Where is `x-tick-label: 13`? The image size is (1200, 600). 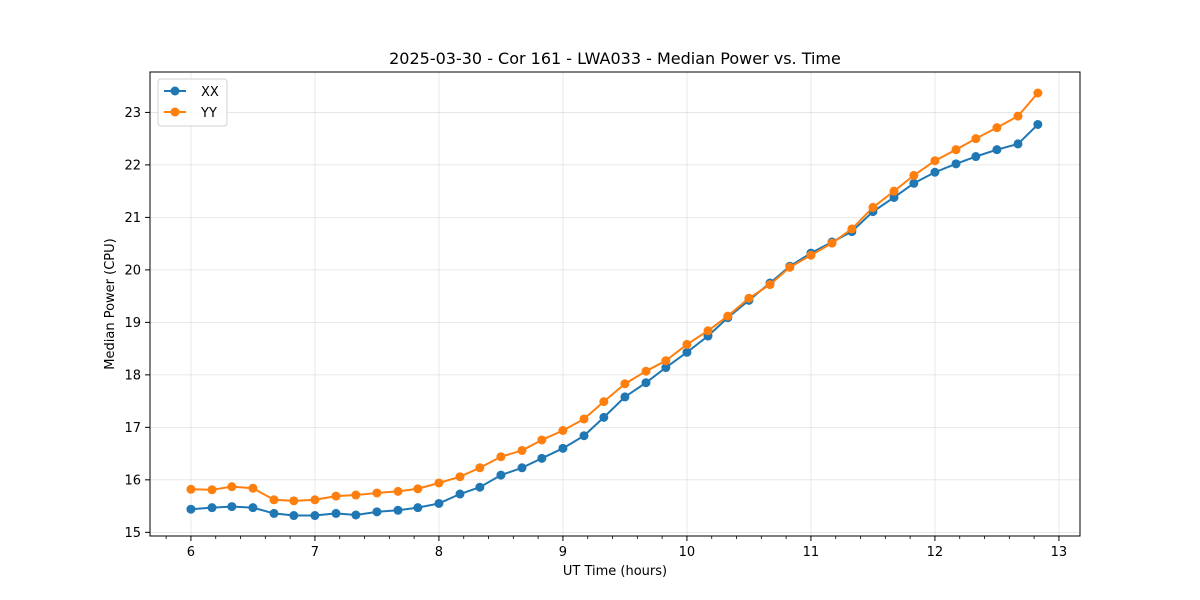
x-tick-label: 13 is located at coordinates (1059, 552).